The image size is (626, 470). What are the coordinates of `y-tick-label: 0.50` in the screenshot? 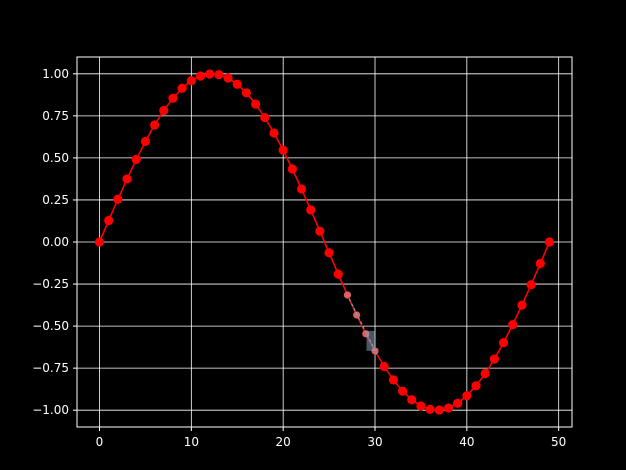 It's located at (55, 158).